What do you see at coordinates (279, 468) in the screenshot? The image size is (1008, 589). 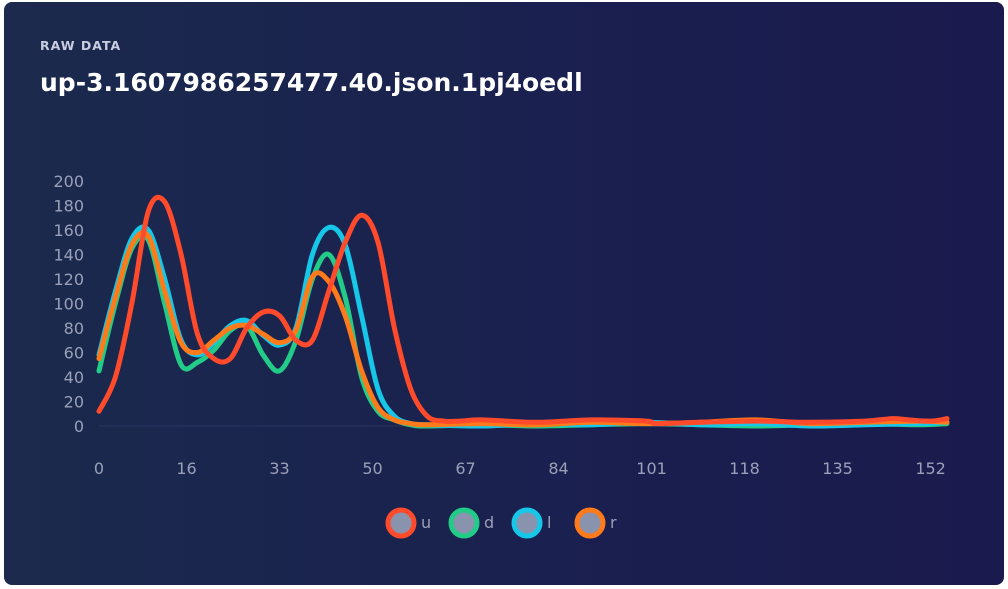 I see `x-tick-label: 33` at bounding box center [279, 468].